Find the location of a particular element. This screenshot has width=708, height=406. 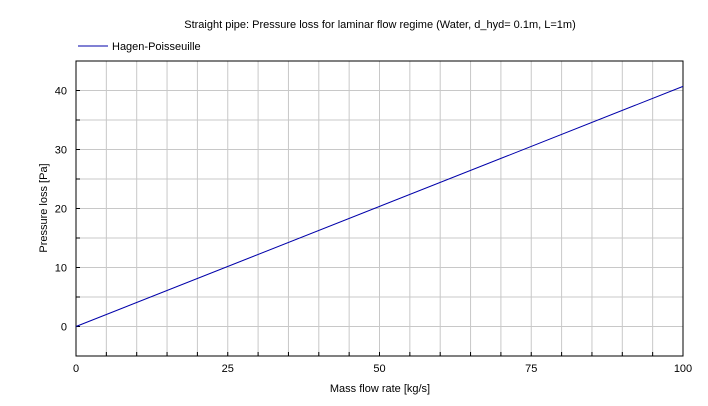

x-tick-label: 50 is located at coordinates (379, 369).